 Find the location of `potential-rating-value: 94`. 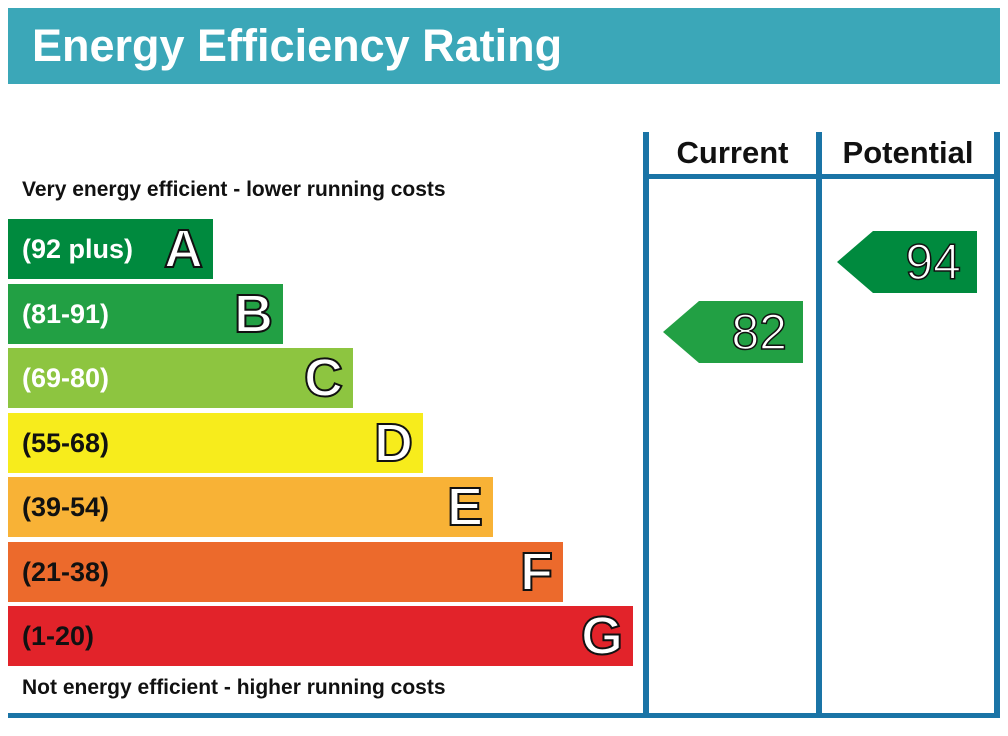

potential-rating-value: 94 is located at coordinates (933, 262).